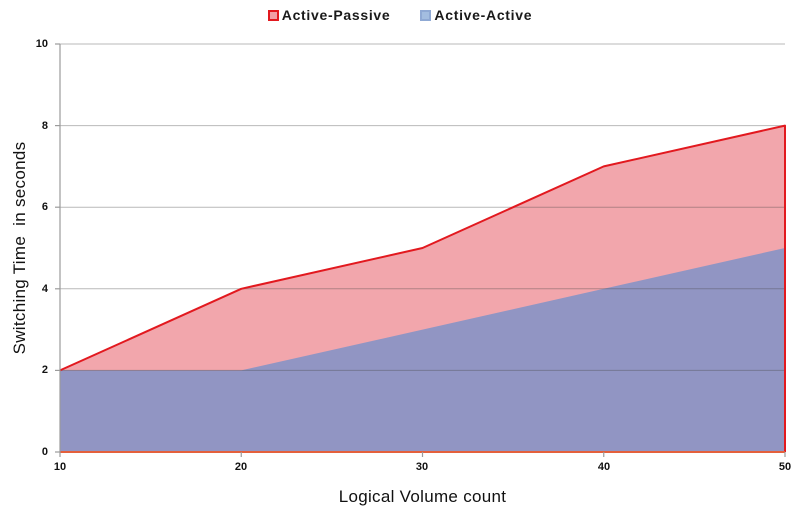 The width and height of the screenshot is (800, 524). Describe the element at coordinates (604, 467) in the screenshot. I see `x-tick-label: 40` at that location.